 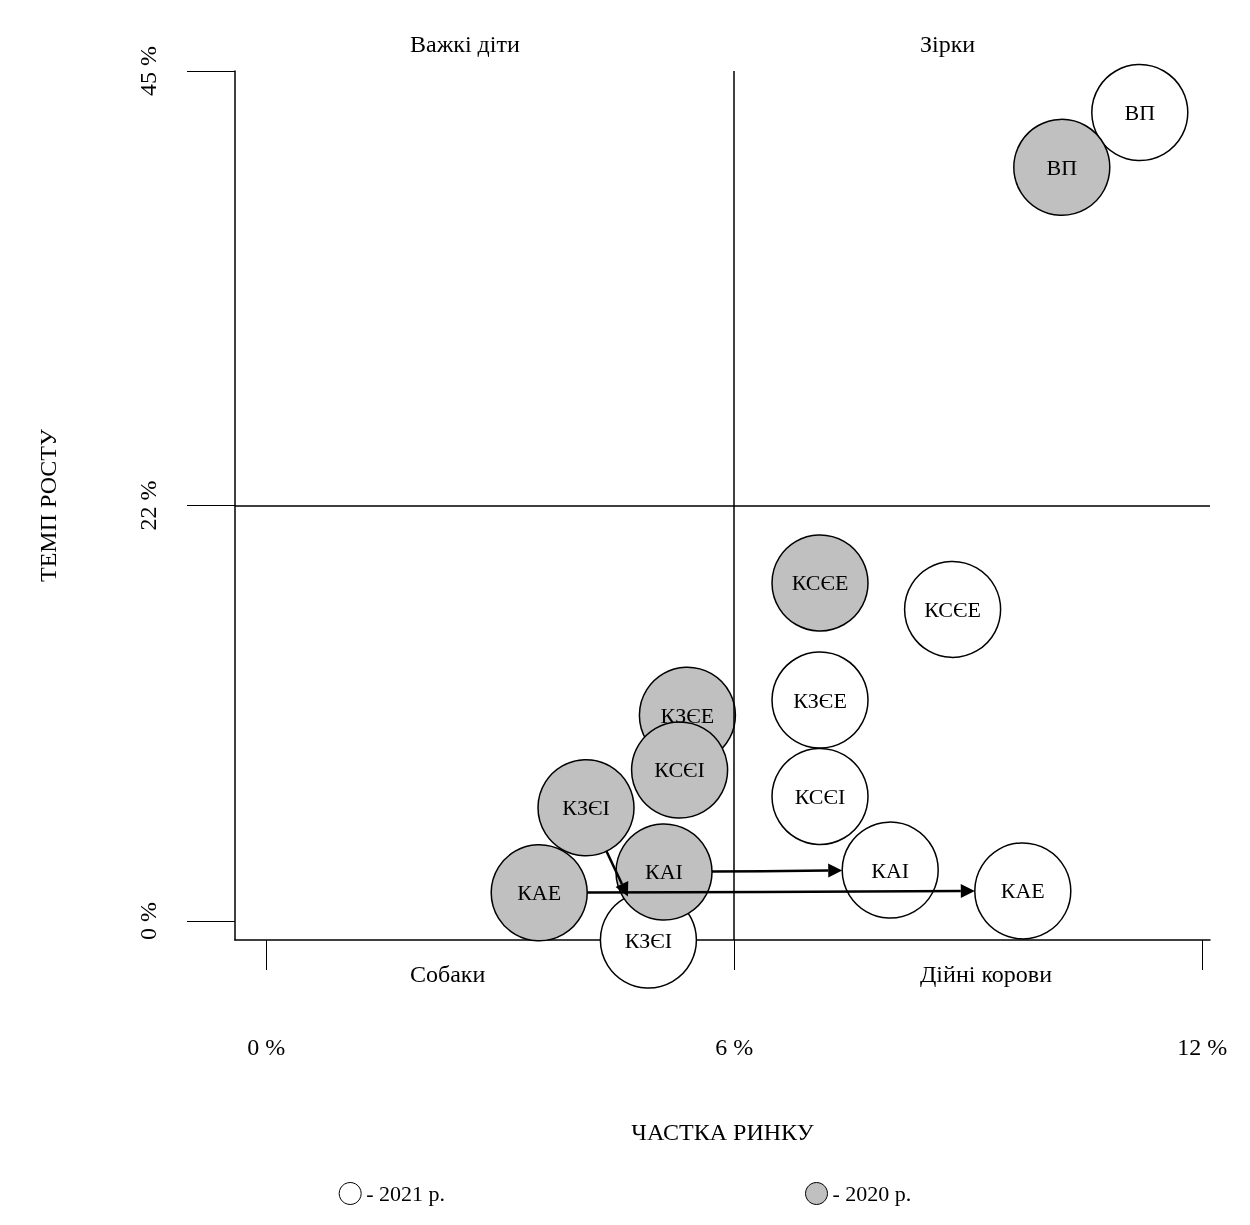 I want to click on x-axis-title: ЧАСТКА РИНКУ, so click(x=722, y=1132).